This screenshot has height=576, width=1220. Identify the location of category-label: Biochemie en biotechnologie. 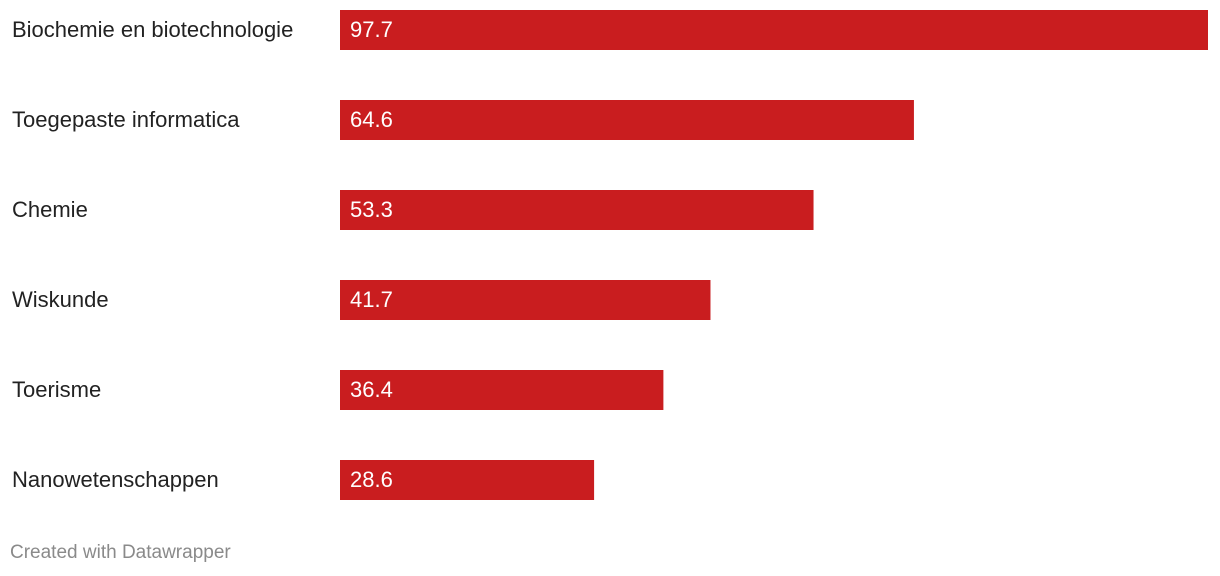
(152, 29).